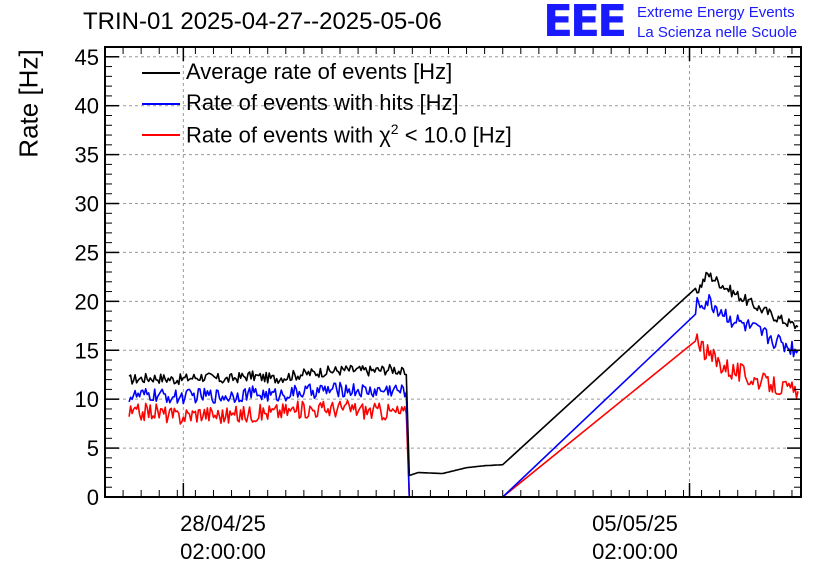 The image size is (836, 572). Describe the element at coordinates (87, 155) in the screenshot. I see `y-tick-label: 35` at that location.